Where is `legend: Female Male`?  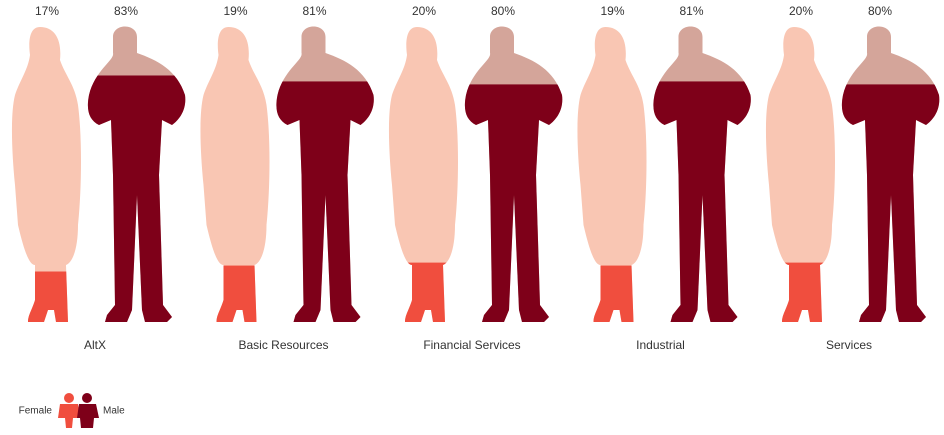 legend: Female Male is located at coordinates (72, 410).